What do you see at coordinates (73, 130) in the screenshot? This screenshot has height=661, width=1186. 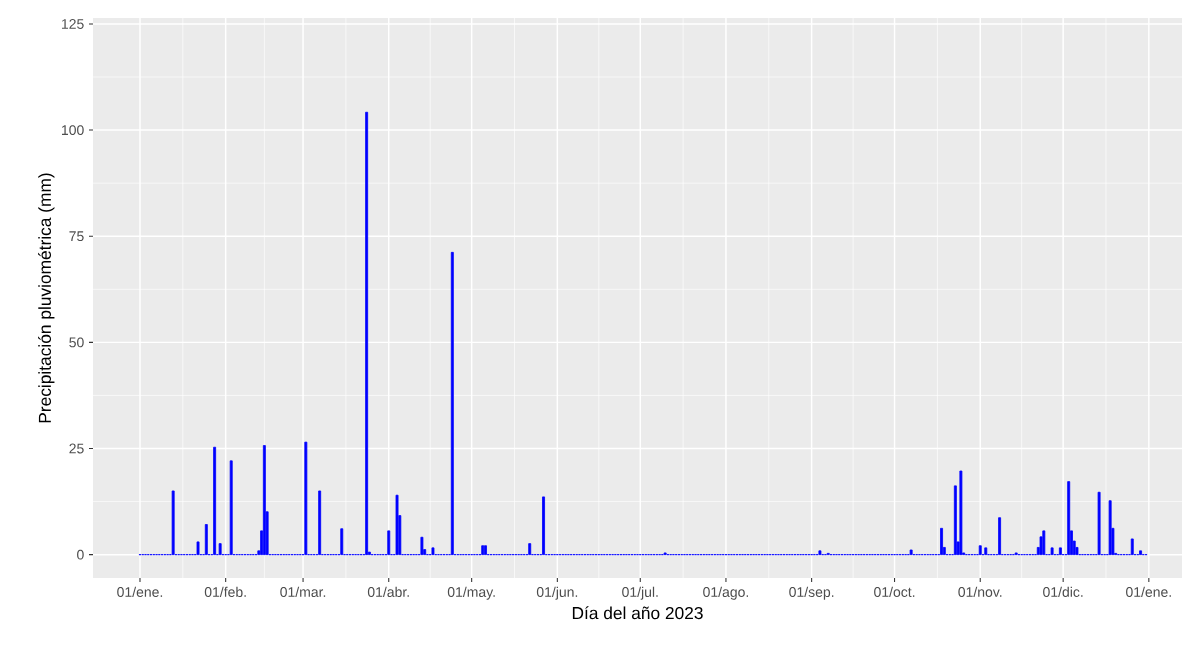 I see `y-tick-label: 100` at bounding box center [73, 130].